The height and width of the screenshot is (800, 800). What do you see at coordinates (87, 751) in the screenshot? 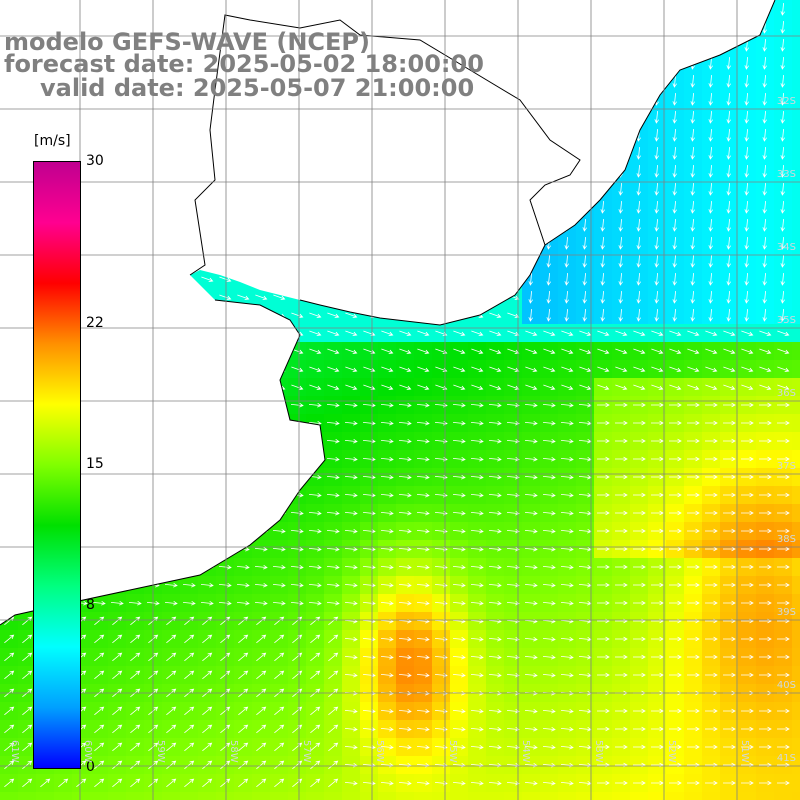
I see `longitude-label: 60W` at bounding box center [87, 751].